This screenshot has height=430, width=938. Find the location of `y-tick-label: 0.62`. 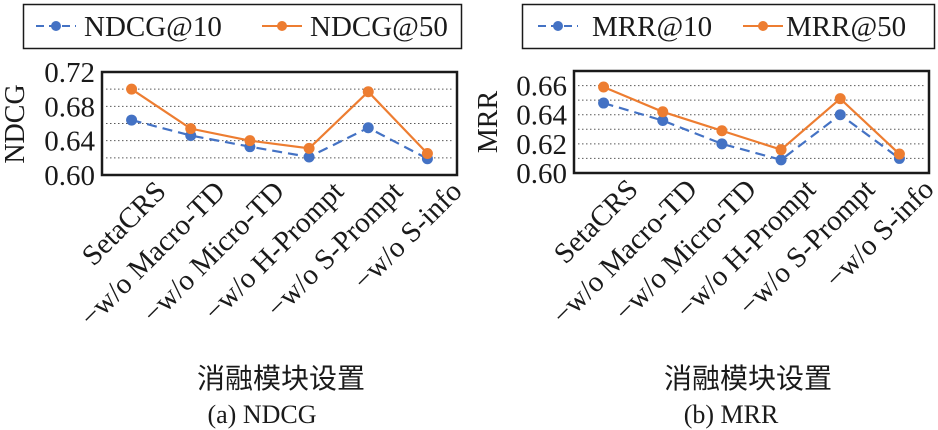

y-tick-label: 0.62 is located at coordinates (541, 145).